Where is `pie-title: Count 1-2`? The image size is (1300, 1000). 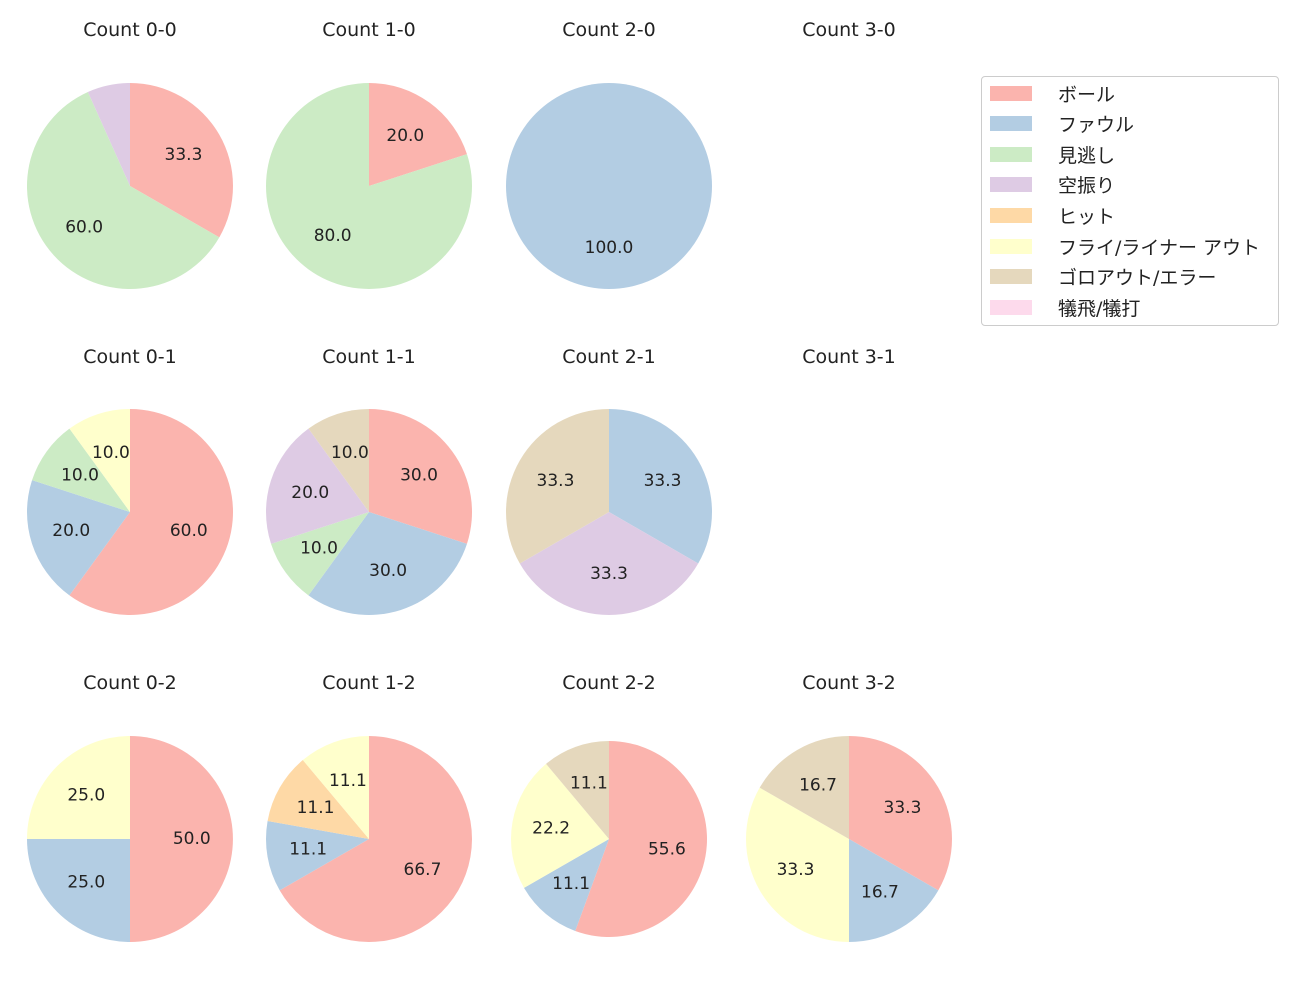 pie-title: Count 1-2 is located at coordinates (369, 683).